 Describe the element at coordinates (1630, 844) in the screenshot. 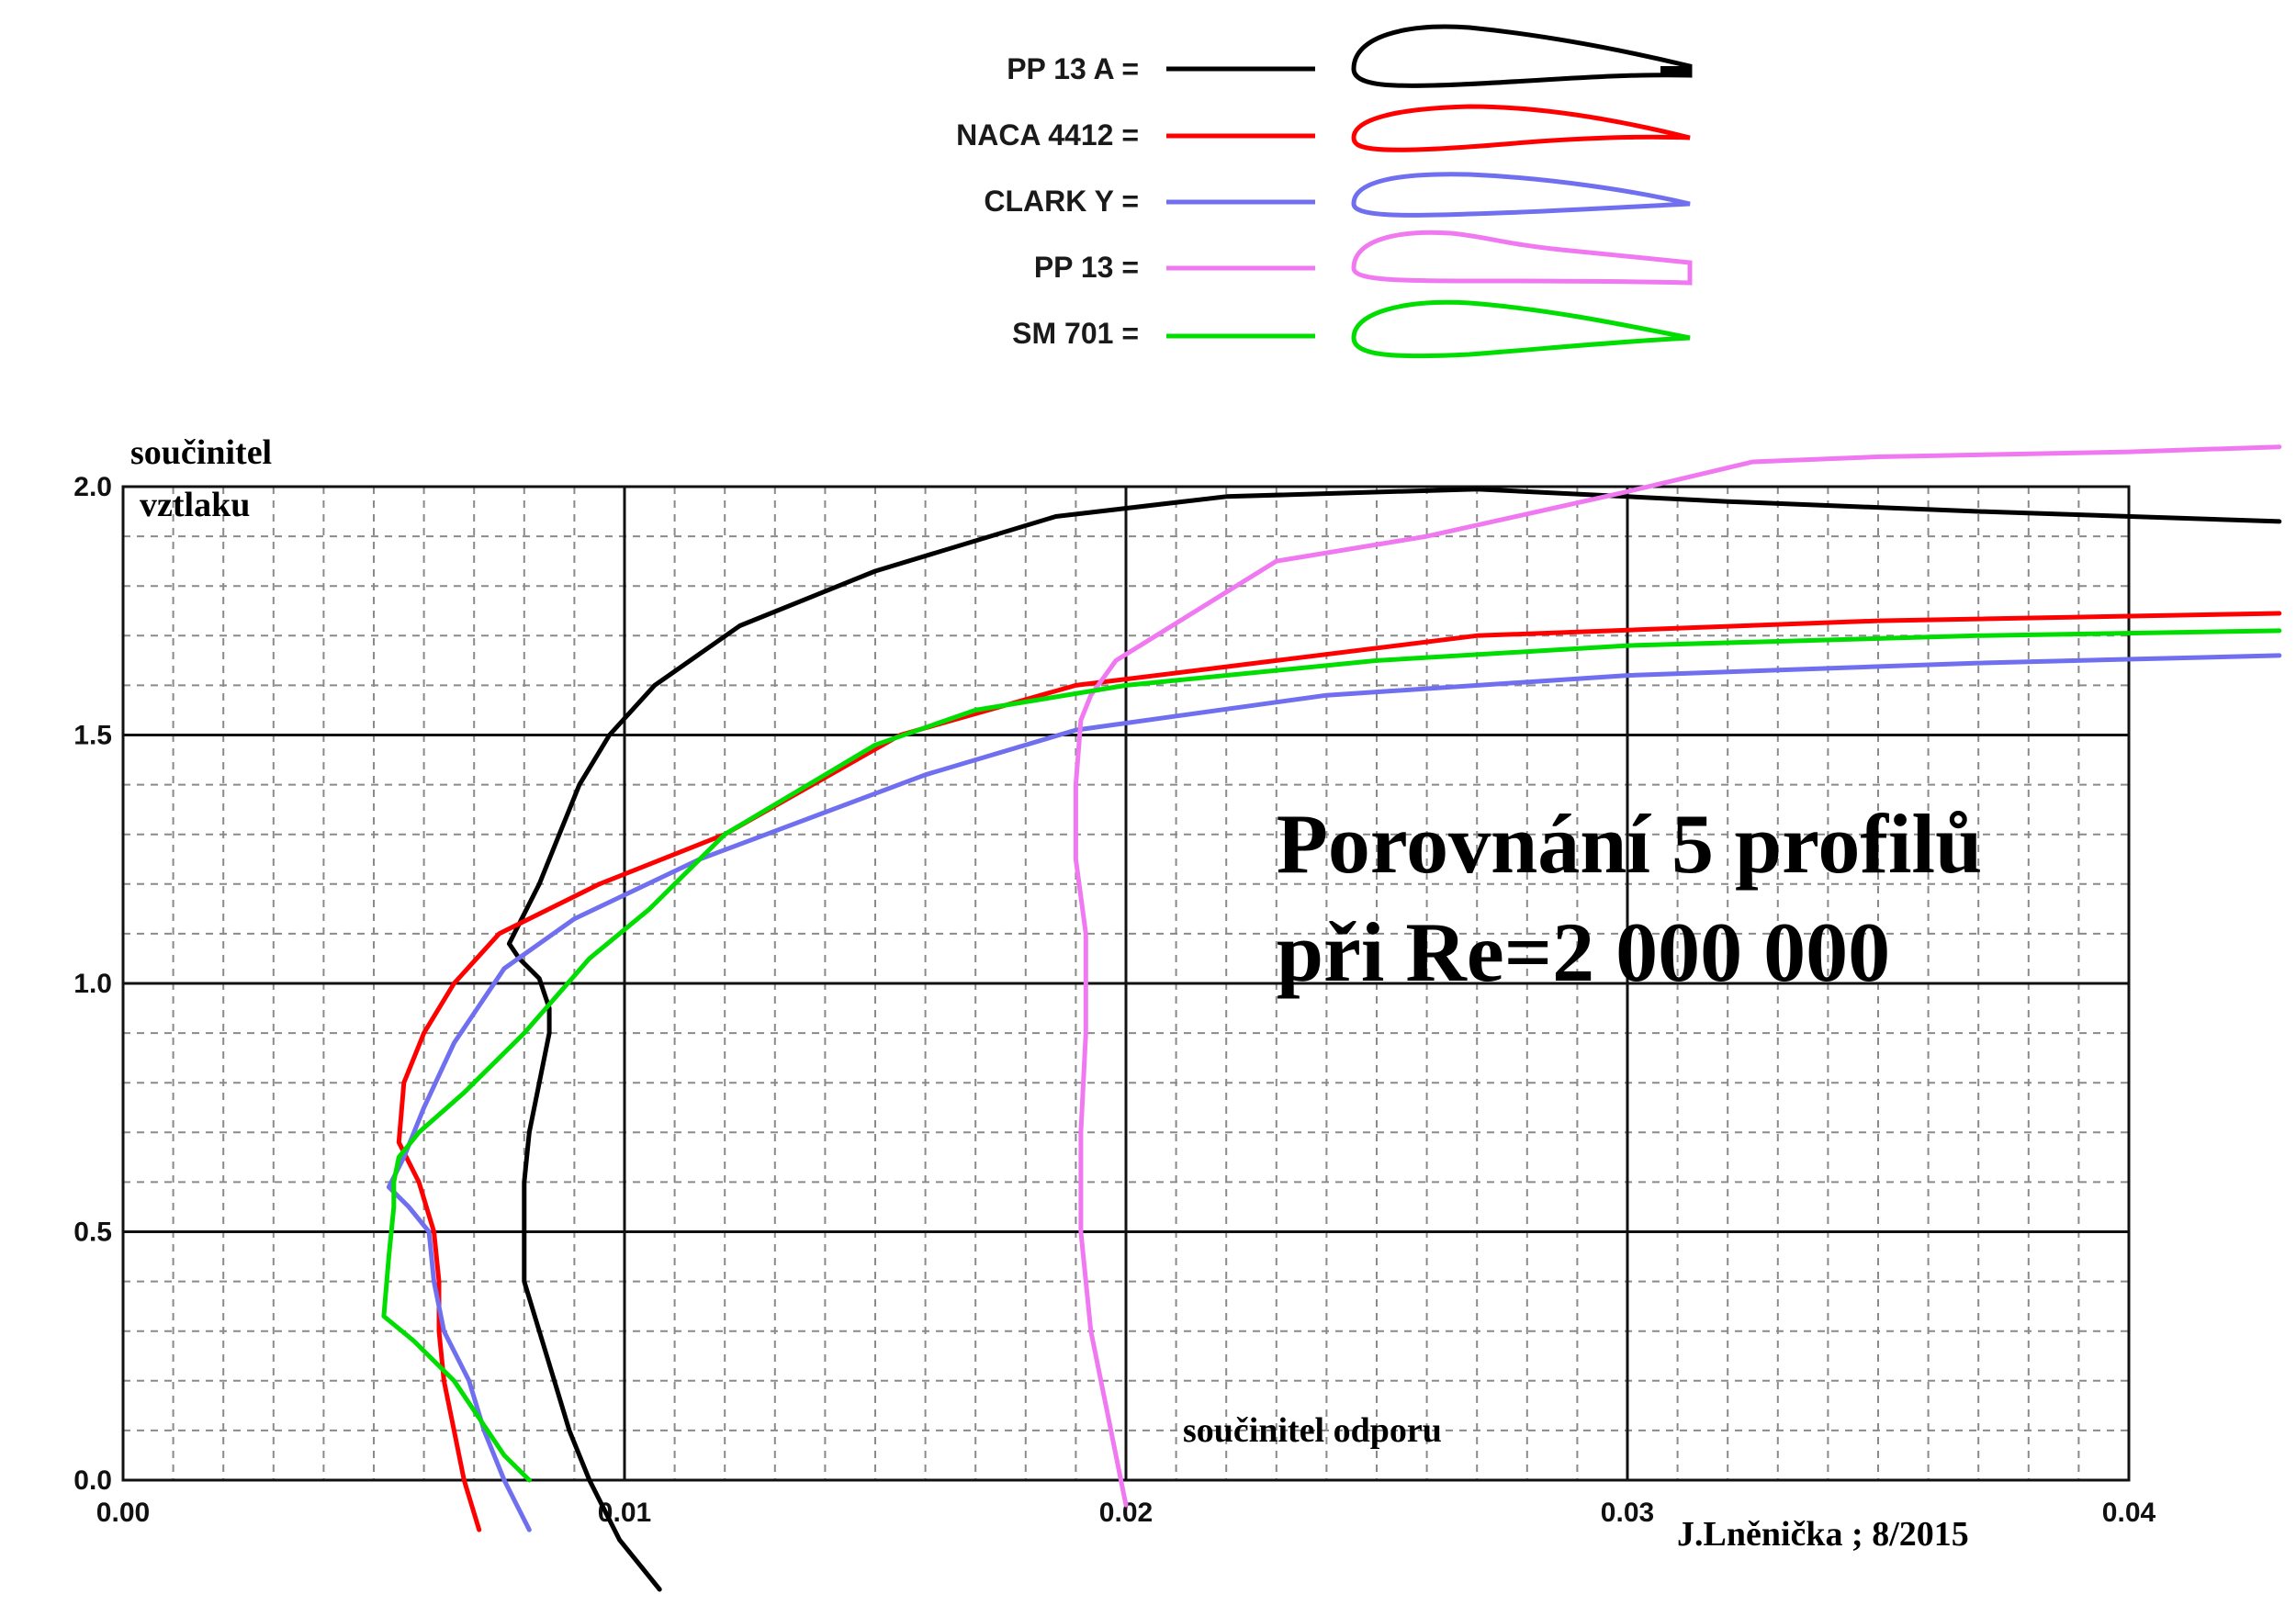

I see `chart-title: Porovnání 5 profilů` at that location.